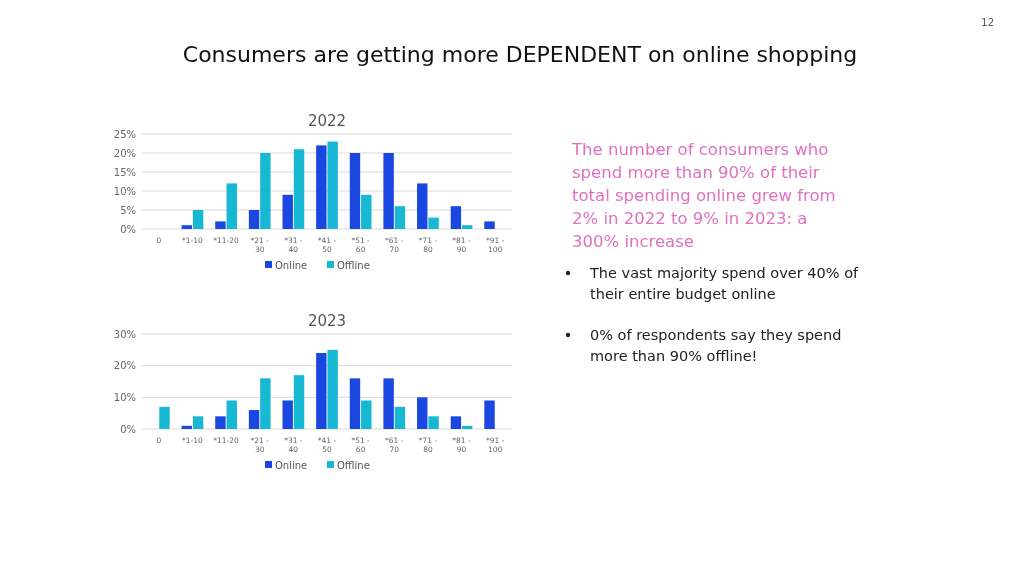 The height and width of the screenshot is (574, 1024). Describe the element at coordinates (327, 121) in the screenshot. I see `chart-title: 2022` at that location.